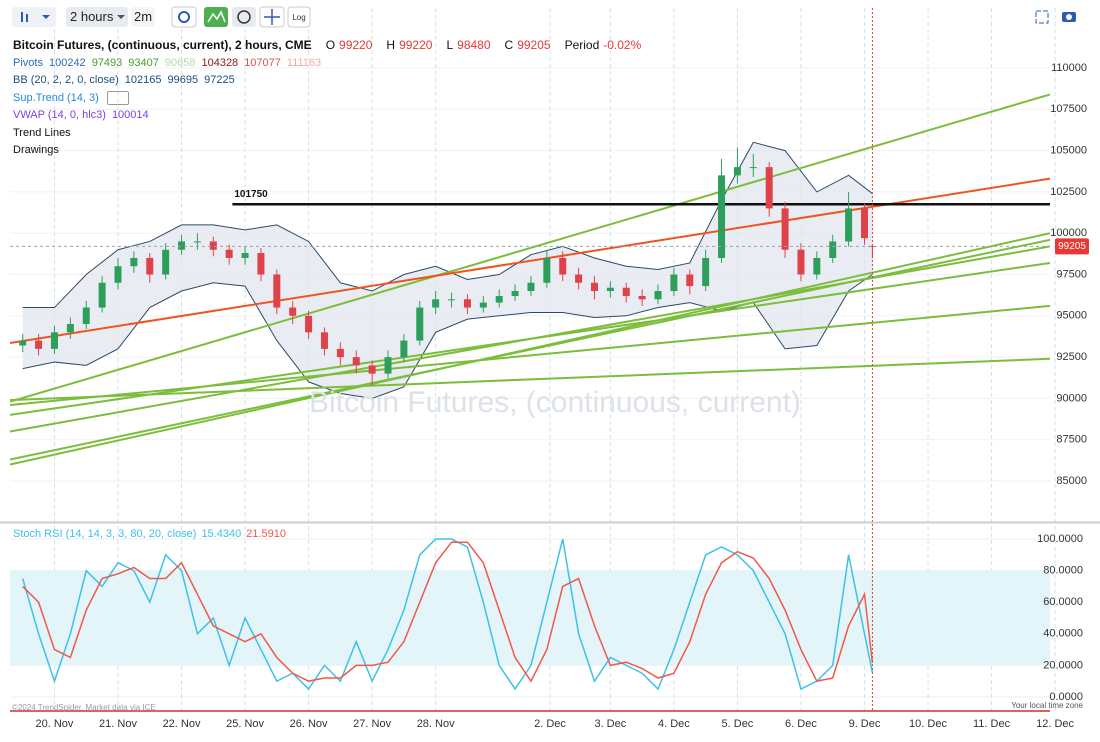  What do you see at coordinates (1063, 634) in the screenshot?
I see `y-tick-label: 40.0000` at bounding box center [1063, 634].